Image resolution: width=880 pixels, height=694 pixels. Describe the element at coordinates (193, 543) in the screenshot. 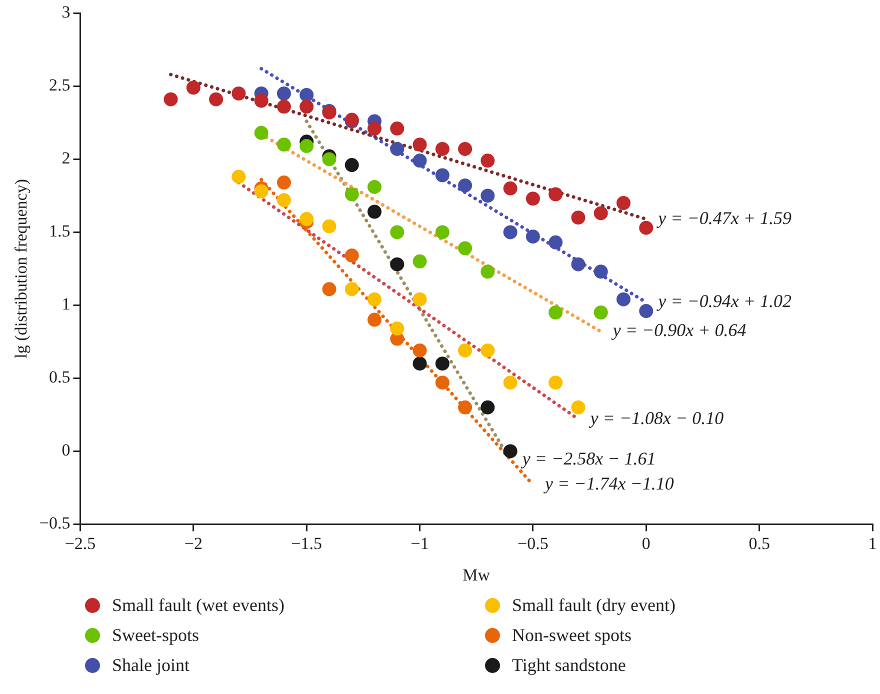

I see `x-tick-label: −2` at that location.